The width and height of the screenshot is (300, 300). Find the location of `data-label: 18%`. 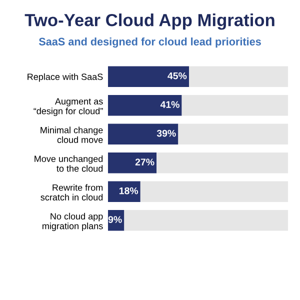

data-label: 18% is located at coordinates (128, 190).